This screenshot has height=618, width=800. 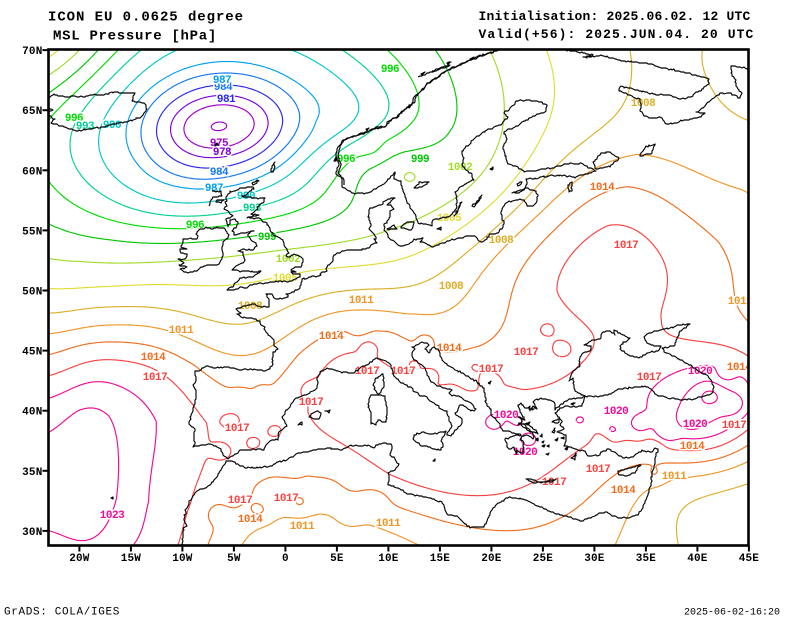 I want to click on svg-text: 10W, so click(x=182, y=559).